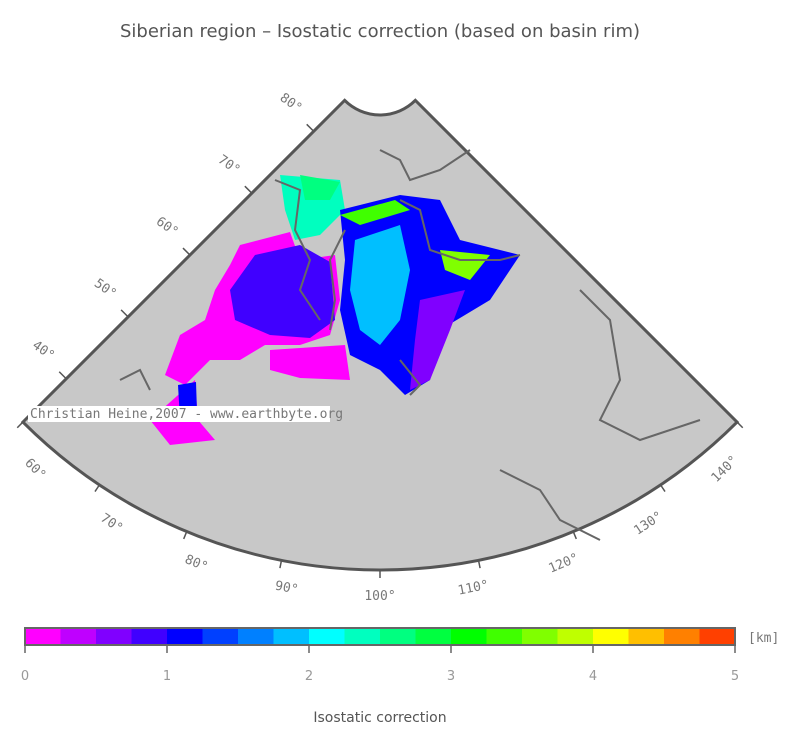 Image resolution: width=802 pixels, height=748 pixels. What do you see at coordinates (735, 676) in the screenshot?
I see `colorbar-tick-label: 5` at bounding box center [735, 676].